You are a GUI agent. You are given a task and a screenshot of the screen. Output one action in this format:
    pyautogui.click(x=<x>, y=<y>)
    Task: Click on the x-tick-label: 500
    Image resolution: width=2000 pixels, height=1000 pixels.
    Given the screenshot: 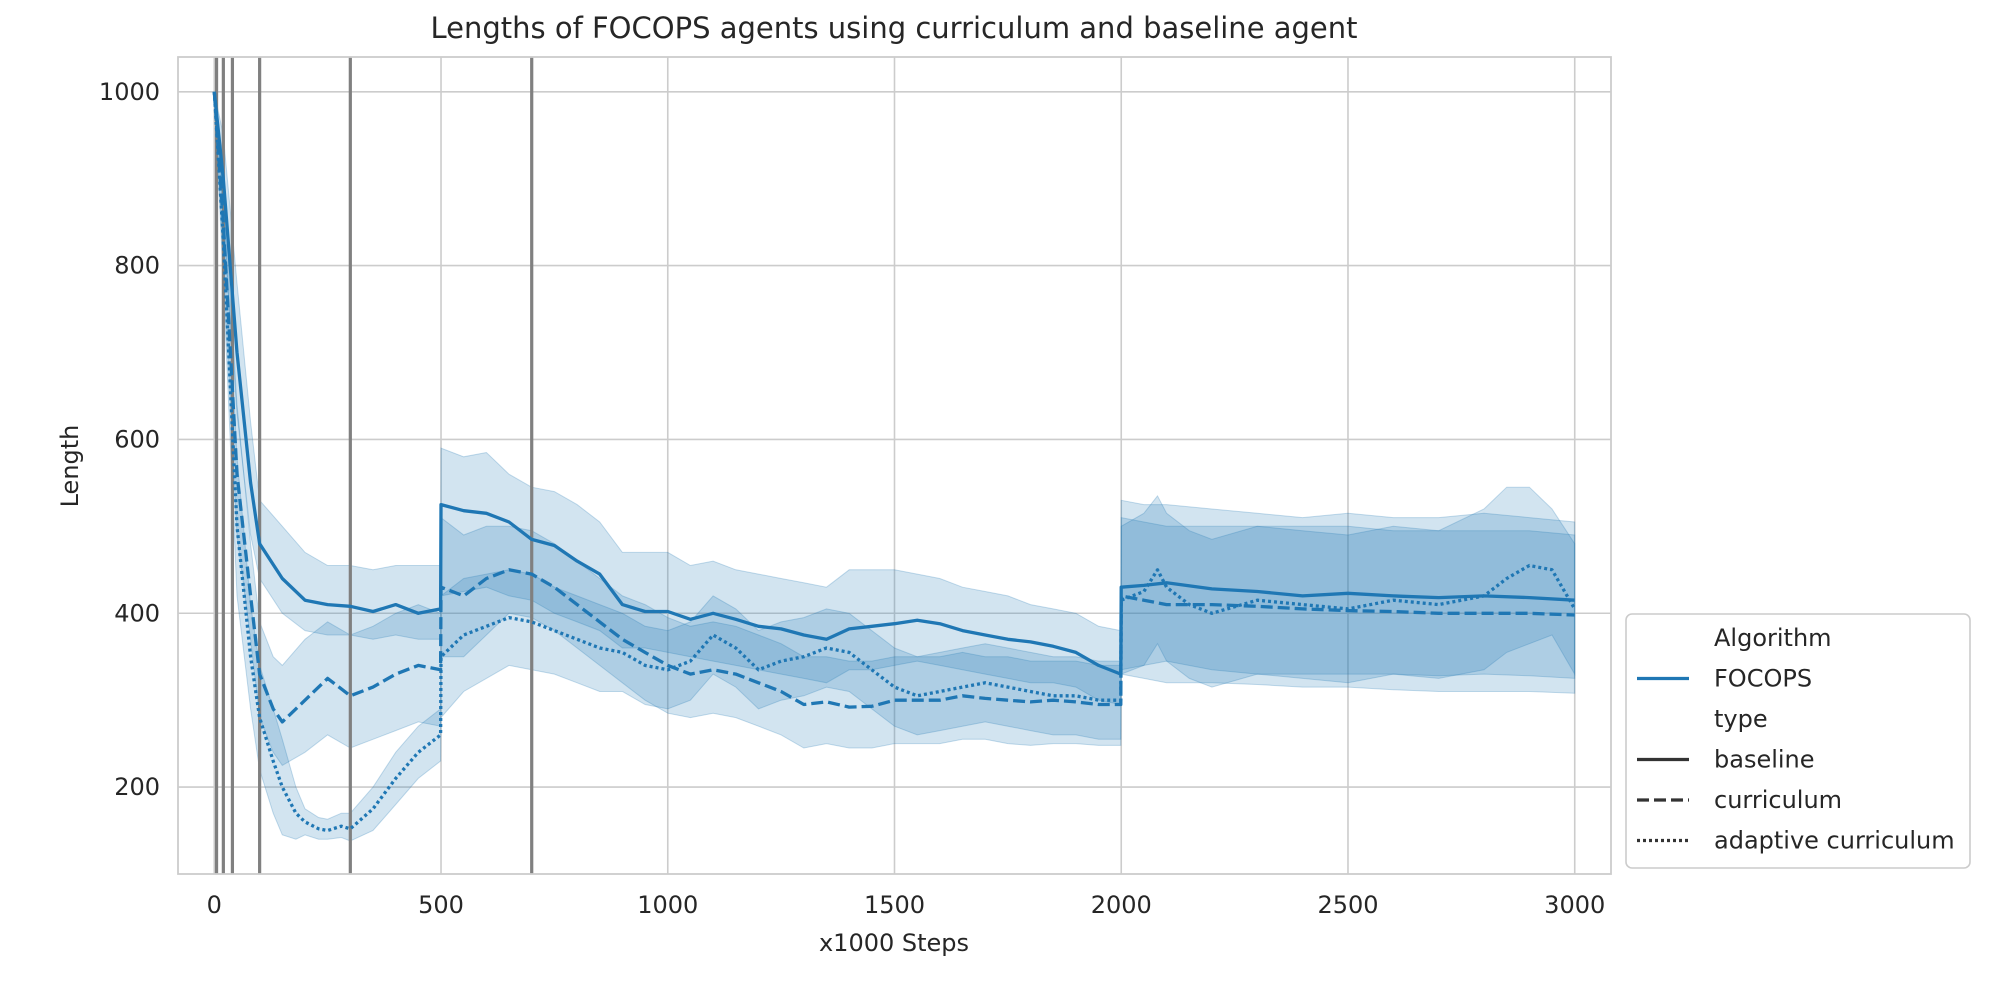 What is the action you would take?
    pyautogui.click(x=441, y=905)
    